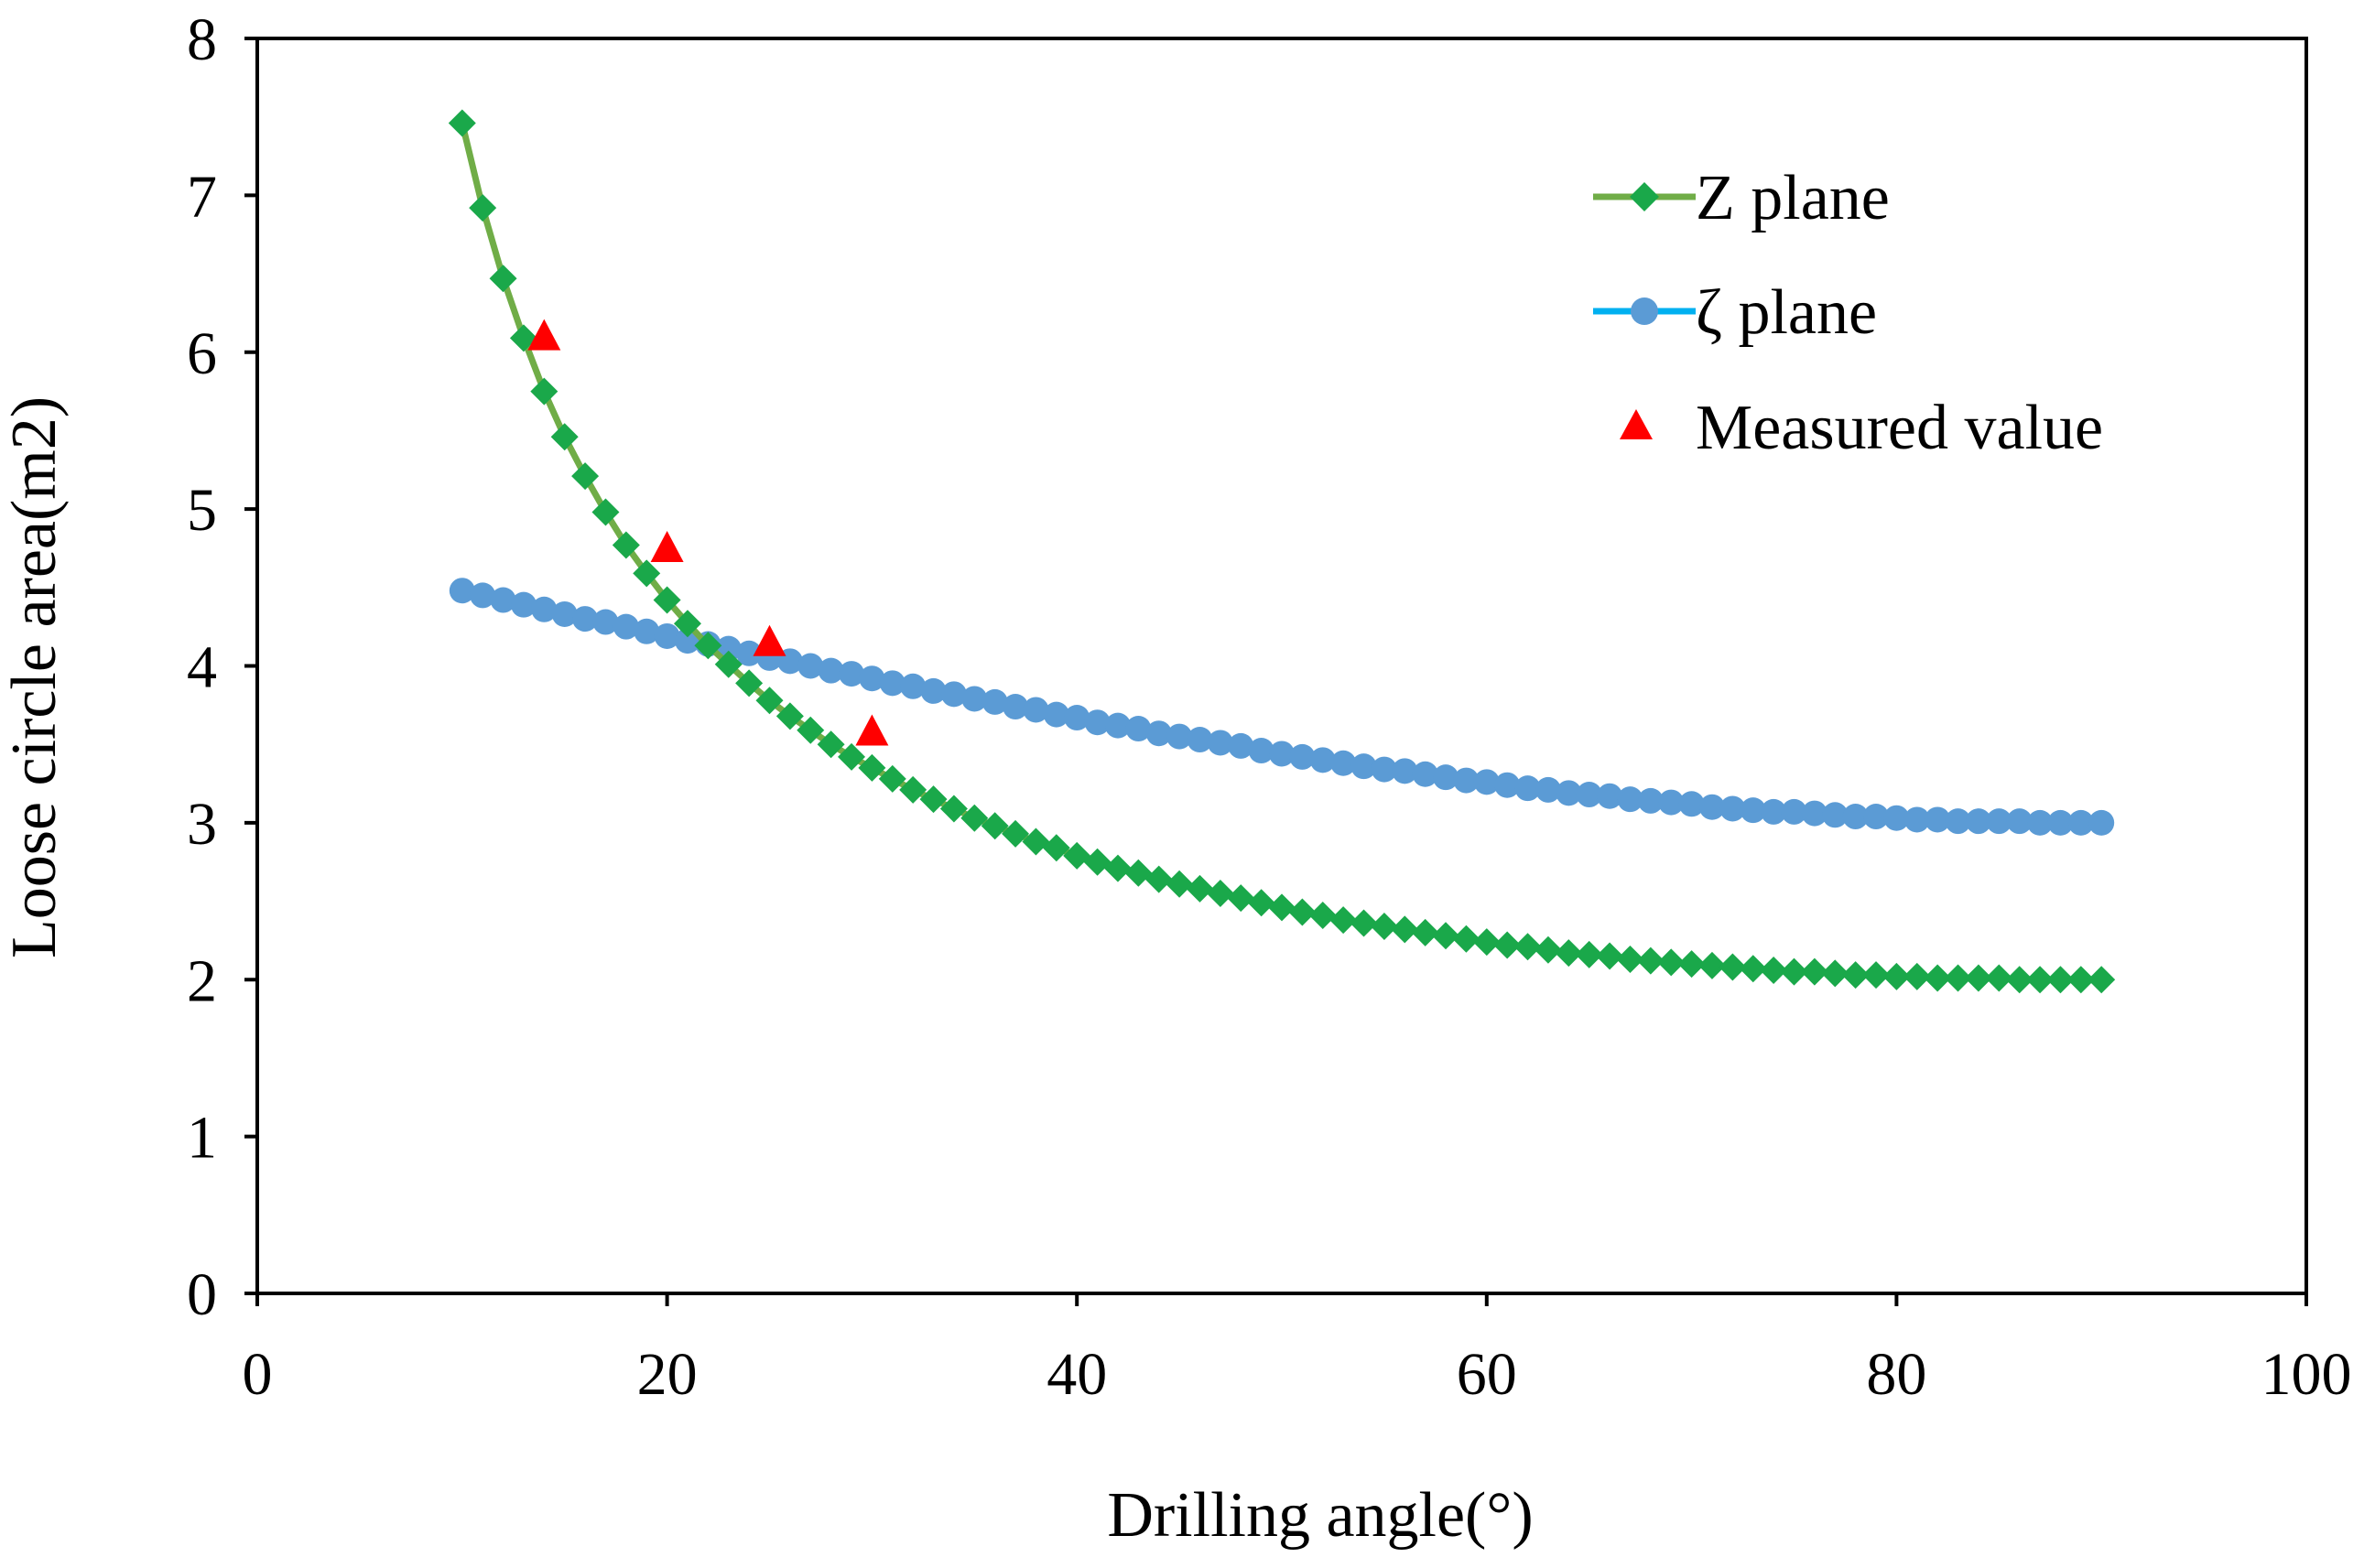 Image resolution: width=2375 pixels, height=1568 pixels. I want to click on measured-layer, so click(708, 533).